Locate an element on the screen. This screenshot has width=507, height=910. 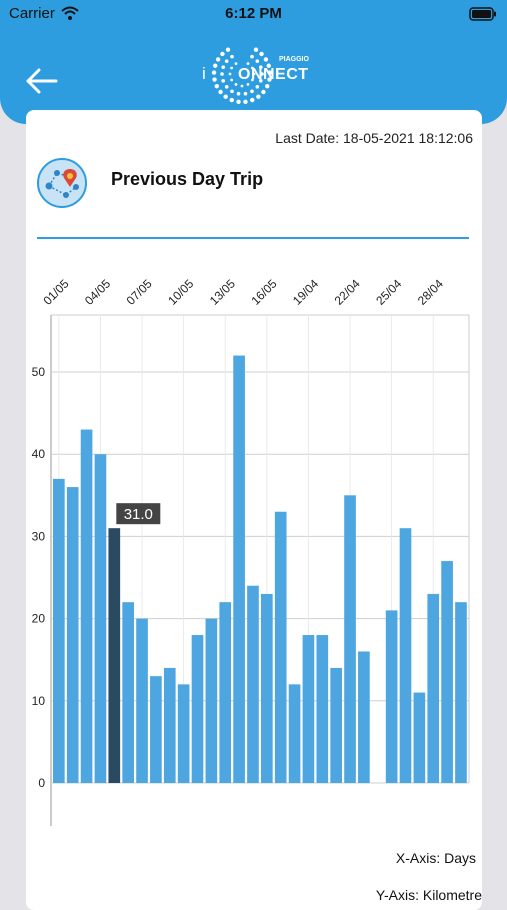
logo-prefix: i is located at coordinates (204, 73).